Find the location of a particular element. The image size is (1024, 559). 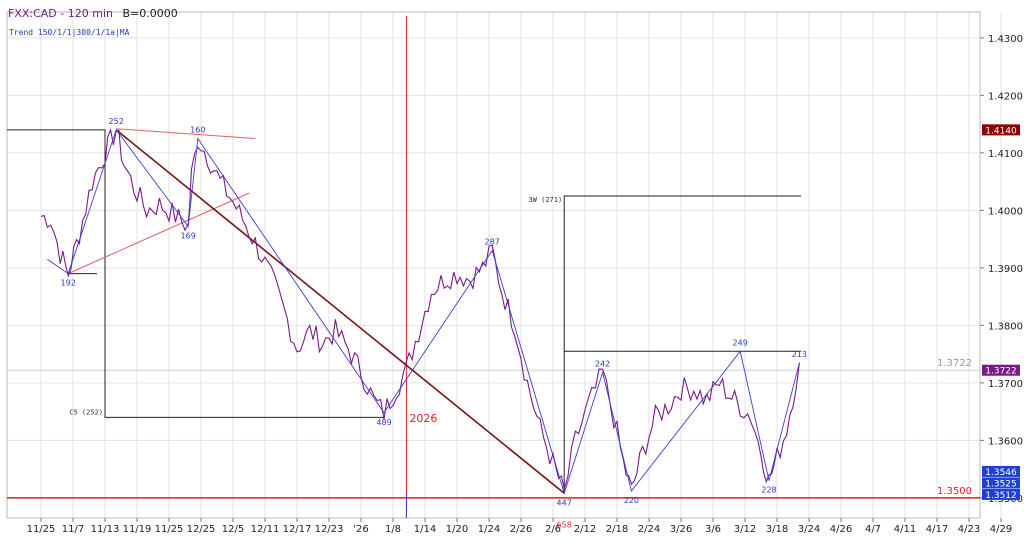

pivot-label: 489 is located at coordinates (383, 422).